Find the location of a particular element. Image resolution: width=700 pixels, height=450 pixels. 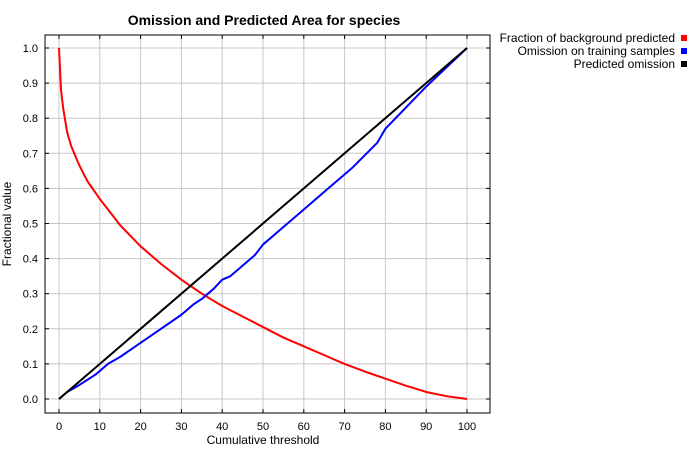

y-tick-label: 0.1 is located at coordinates (30, 365).